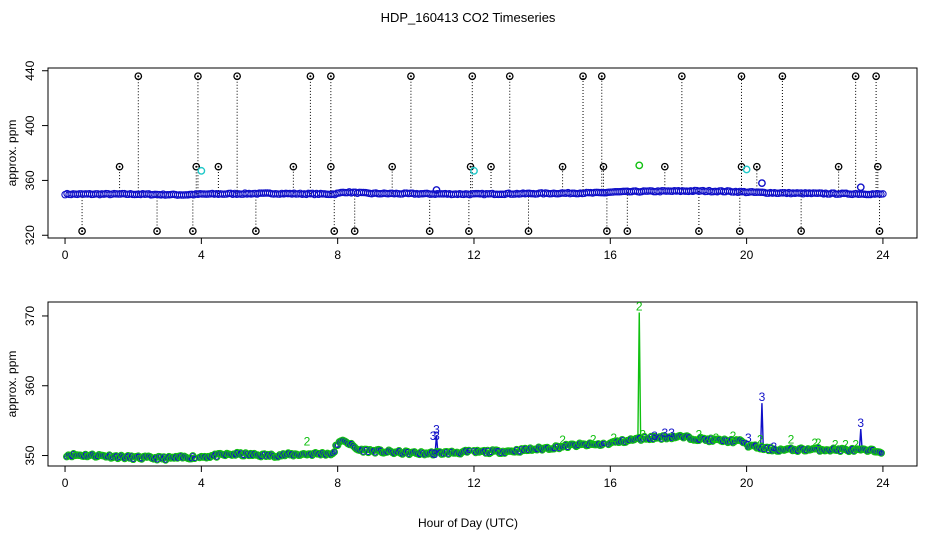  Describe the element at coordinates (639, 306) in the screenshot. I see `spike-label: 2` at that location.